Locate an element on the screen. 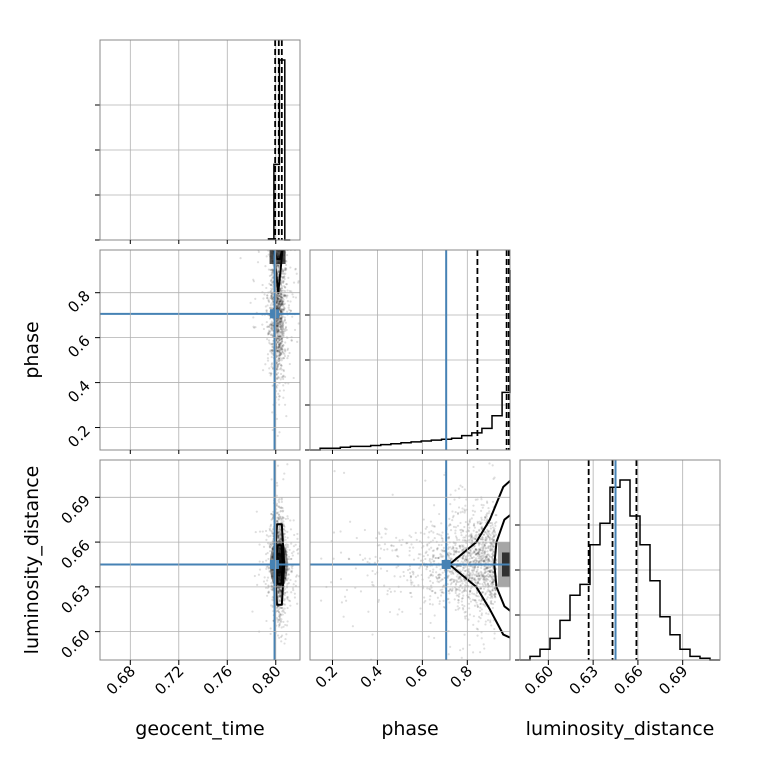 Image resolution: width=760 pixels, height=760 pixels. histogram-step is located at coordinates (410, 360).